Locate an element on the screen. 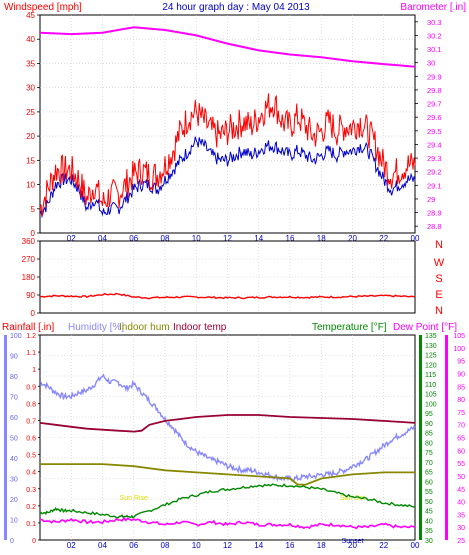 The image size is (469, 555). x-tick-label: 14 is located at coordinates (258, 545).